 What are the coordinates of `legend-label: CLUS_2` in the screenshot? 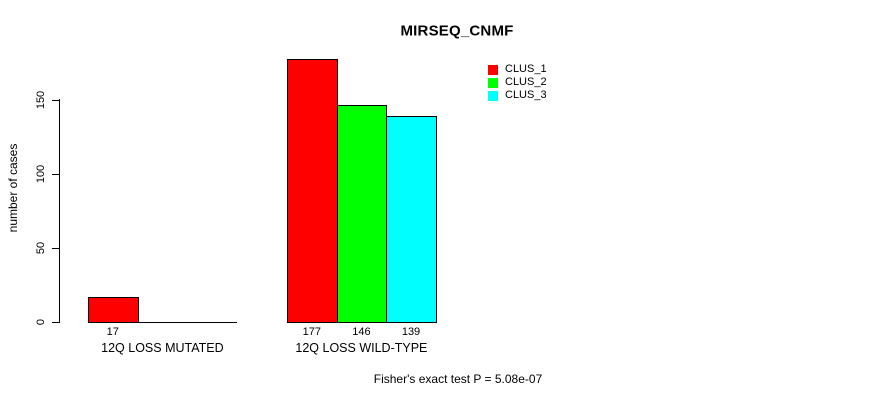 It's located at (526, 82).